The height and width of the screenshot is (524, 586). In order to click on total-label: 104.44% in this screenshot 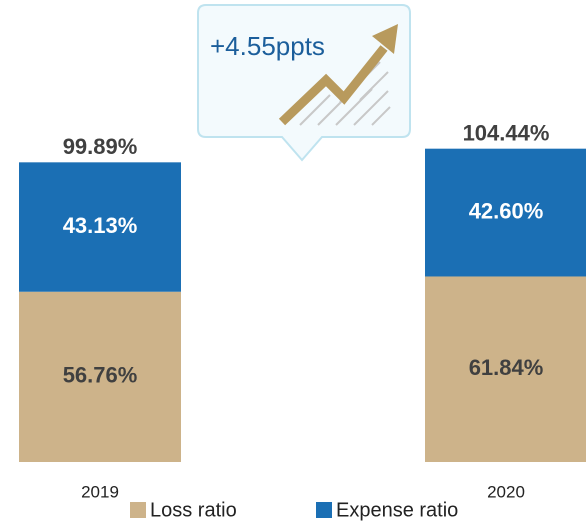, I will do `click(506, 132)`.